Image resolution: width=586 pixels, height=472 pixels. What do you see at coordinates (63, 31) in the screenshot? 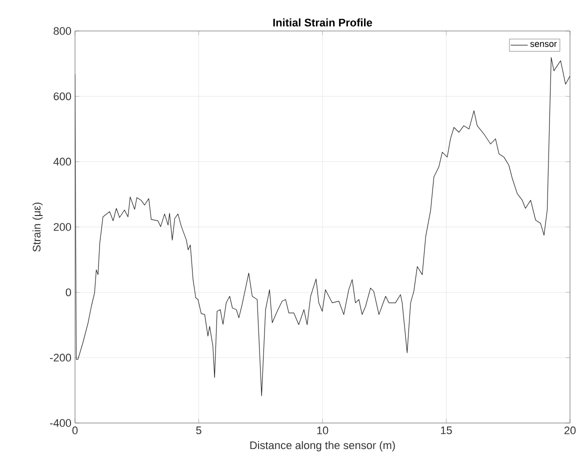
I see `y-tick-label: 800` at bounding box center [63, 31].